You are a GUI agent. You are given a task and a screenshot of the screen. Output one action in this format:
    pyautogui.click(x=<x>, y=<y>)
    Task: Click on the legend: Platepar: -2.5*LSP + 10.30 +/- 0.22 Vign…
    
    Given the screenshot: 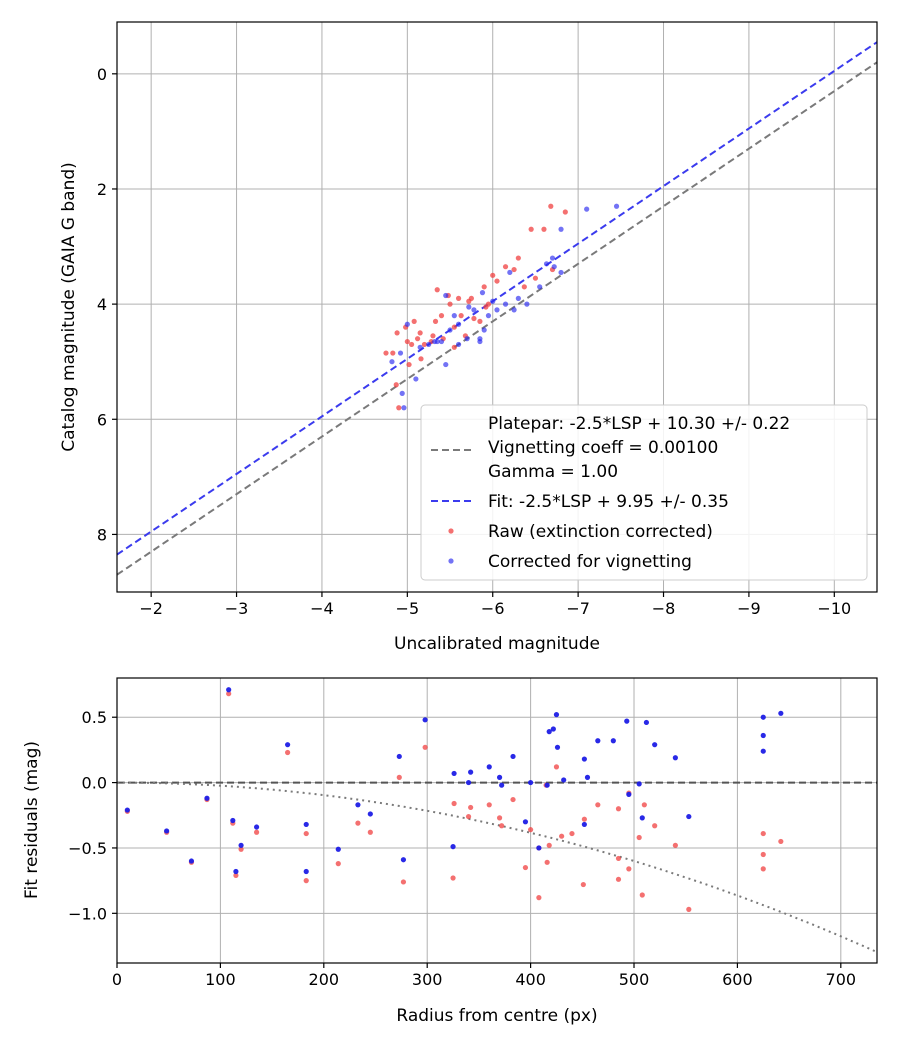 What is the action you would take?
    pyautogui.click(x=644, y=492)
    